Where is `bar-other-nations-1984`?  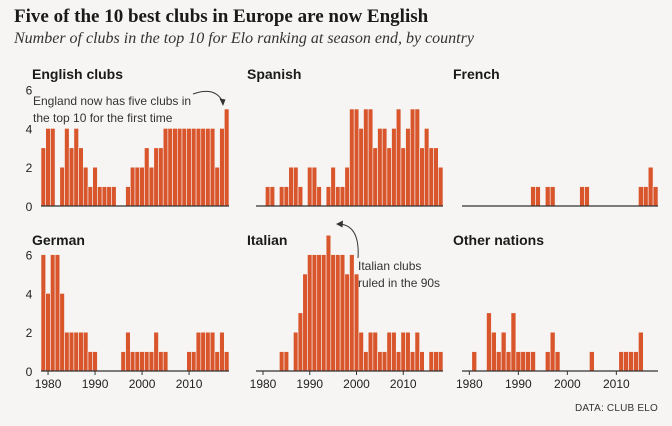 bar-other-nations-1984 is located at coordinates (489, 342).